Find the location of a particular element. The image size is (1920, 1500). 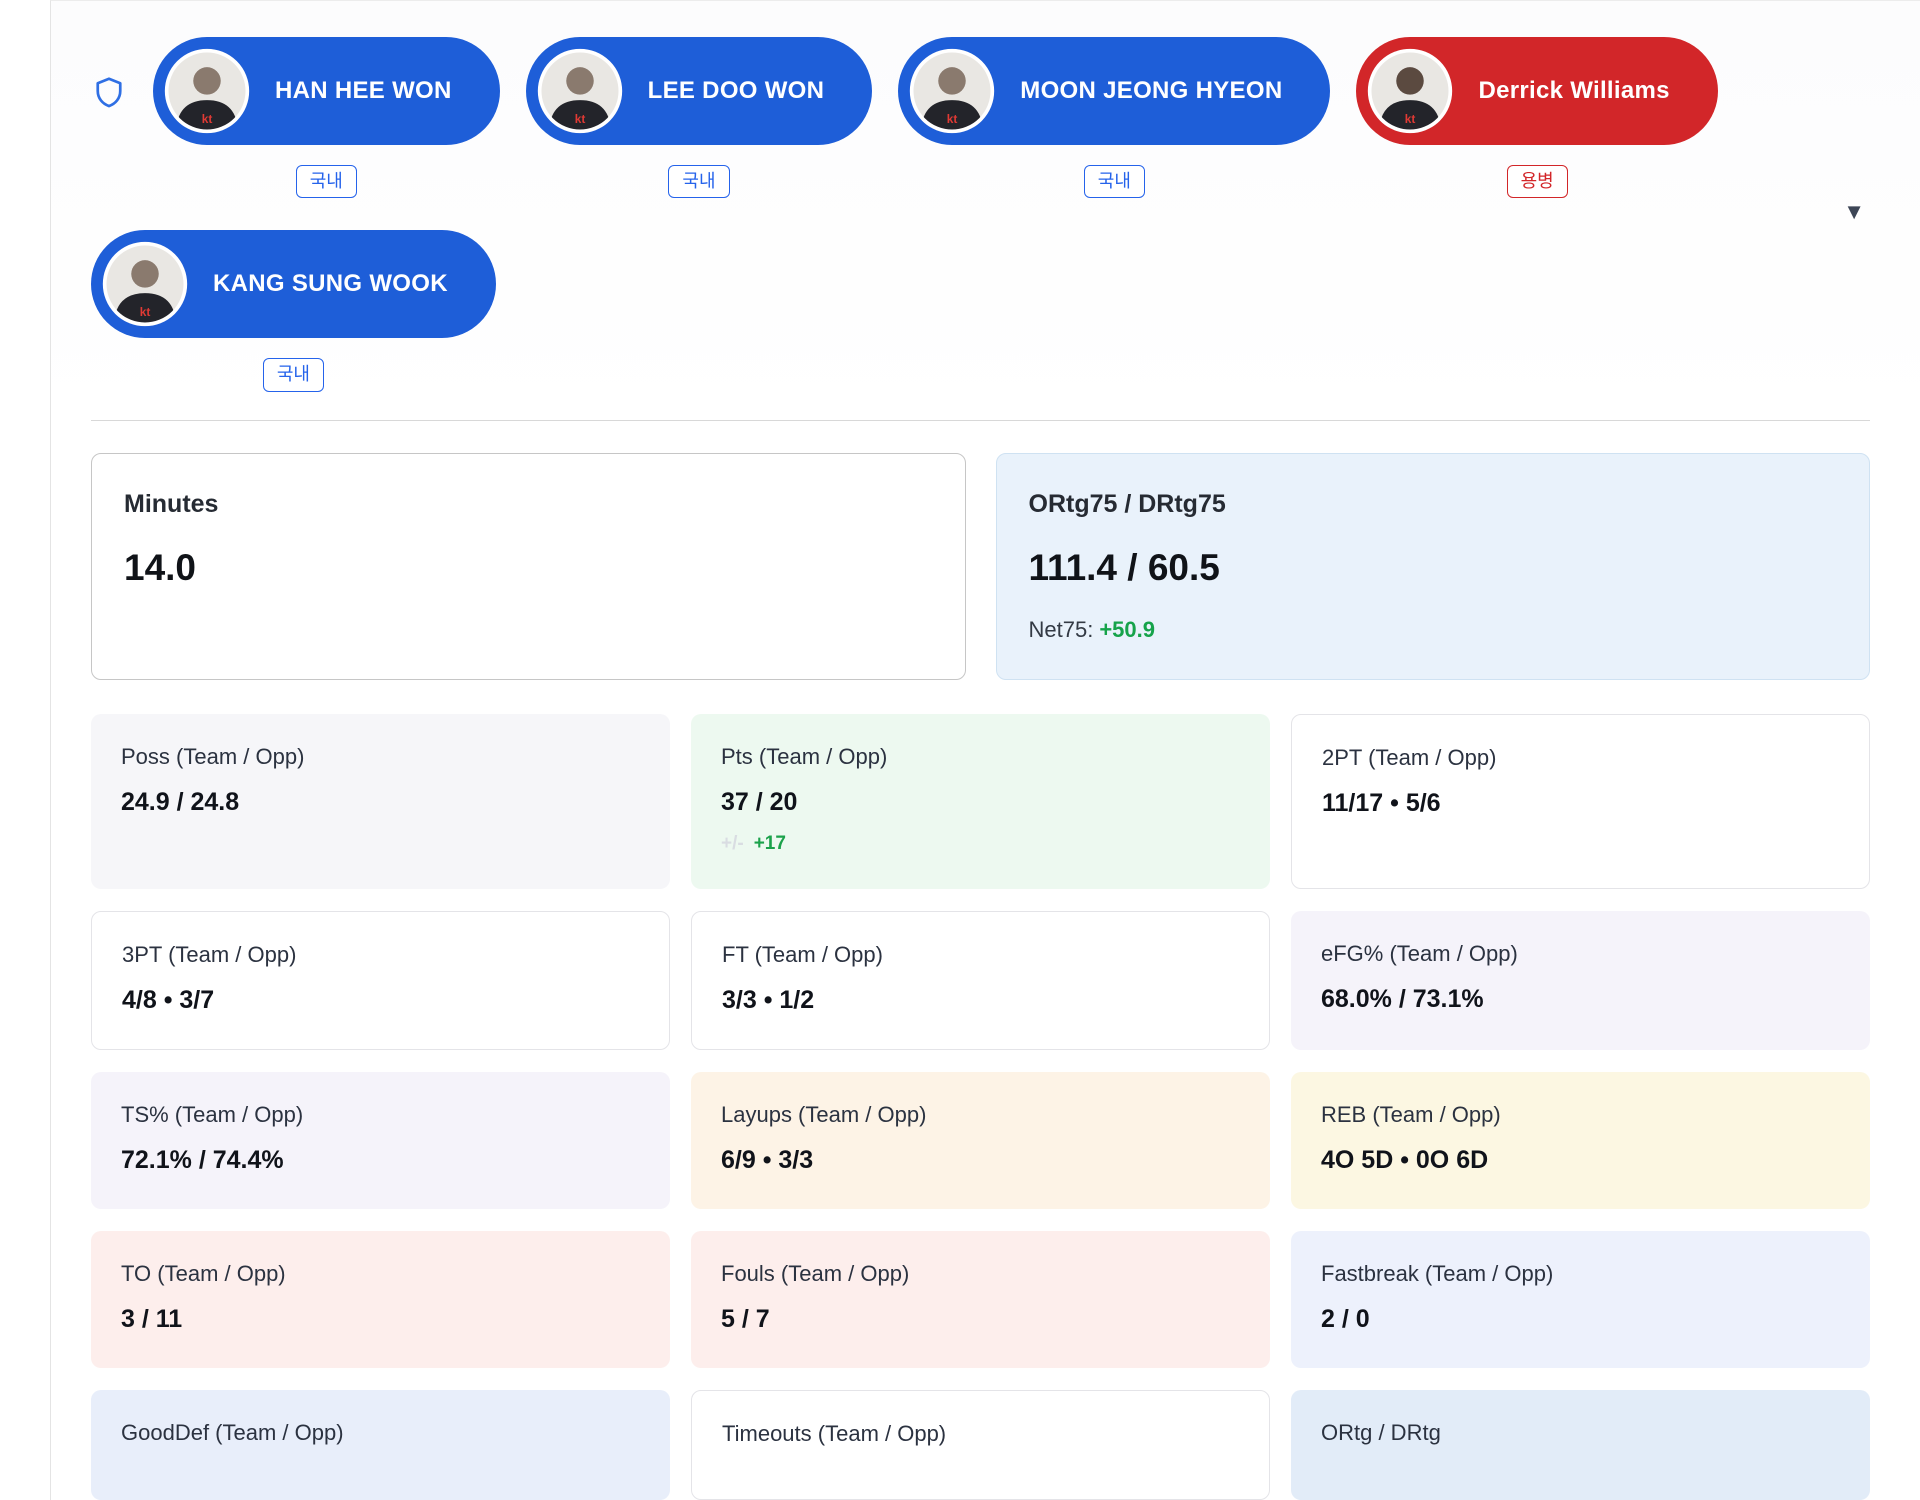

stat-label: TO (Team / Opp) is located at coordinates (203, 1273).